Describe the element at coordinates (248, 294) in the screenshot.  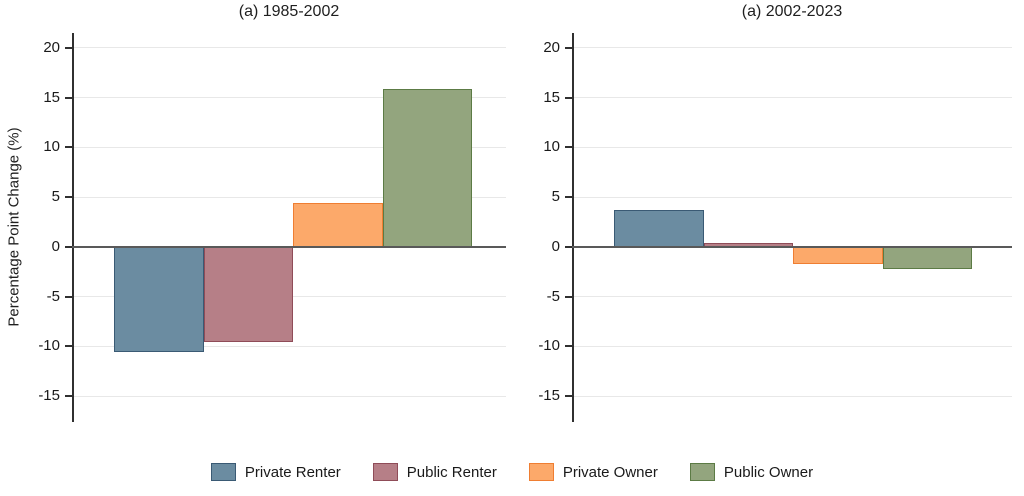
I see `bar-public-renter` at that location.